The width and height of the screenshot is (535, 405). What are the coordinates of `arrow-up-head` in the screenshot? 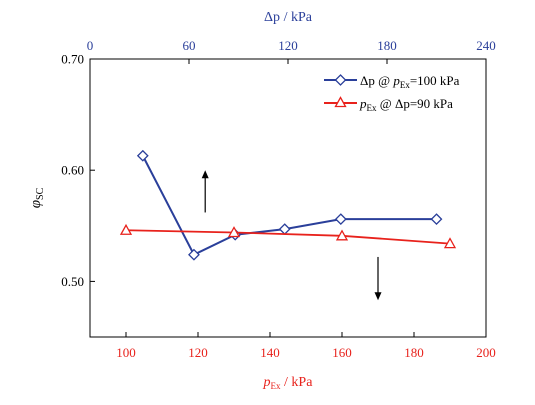 It's located at (205, 174).